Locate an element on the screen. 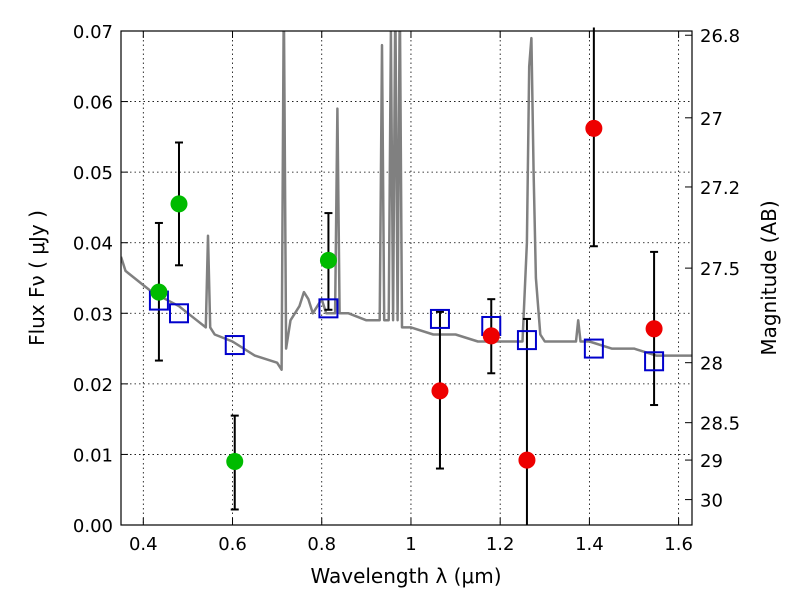 The image size is (800, 600). y-tick-label: 0.02 is located at coordinates (93, 385).